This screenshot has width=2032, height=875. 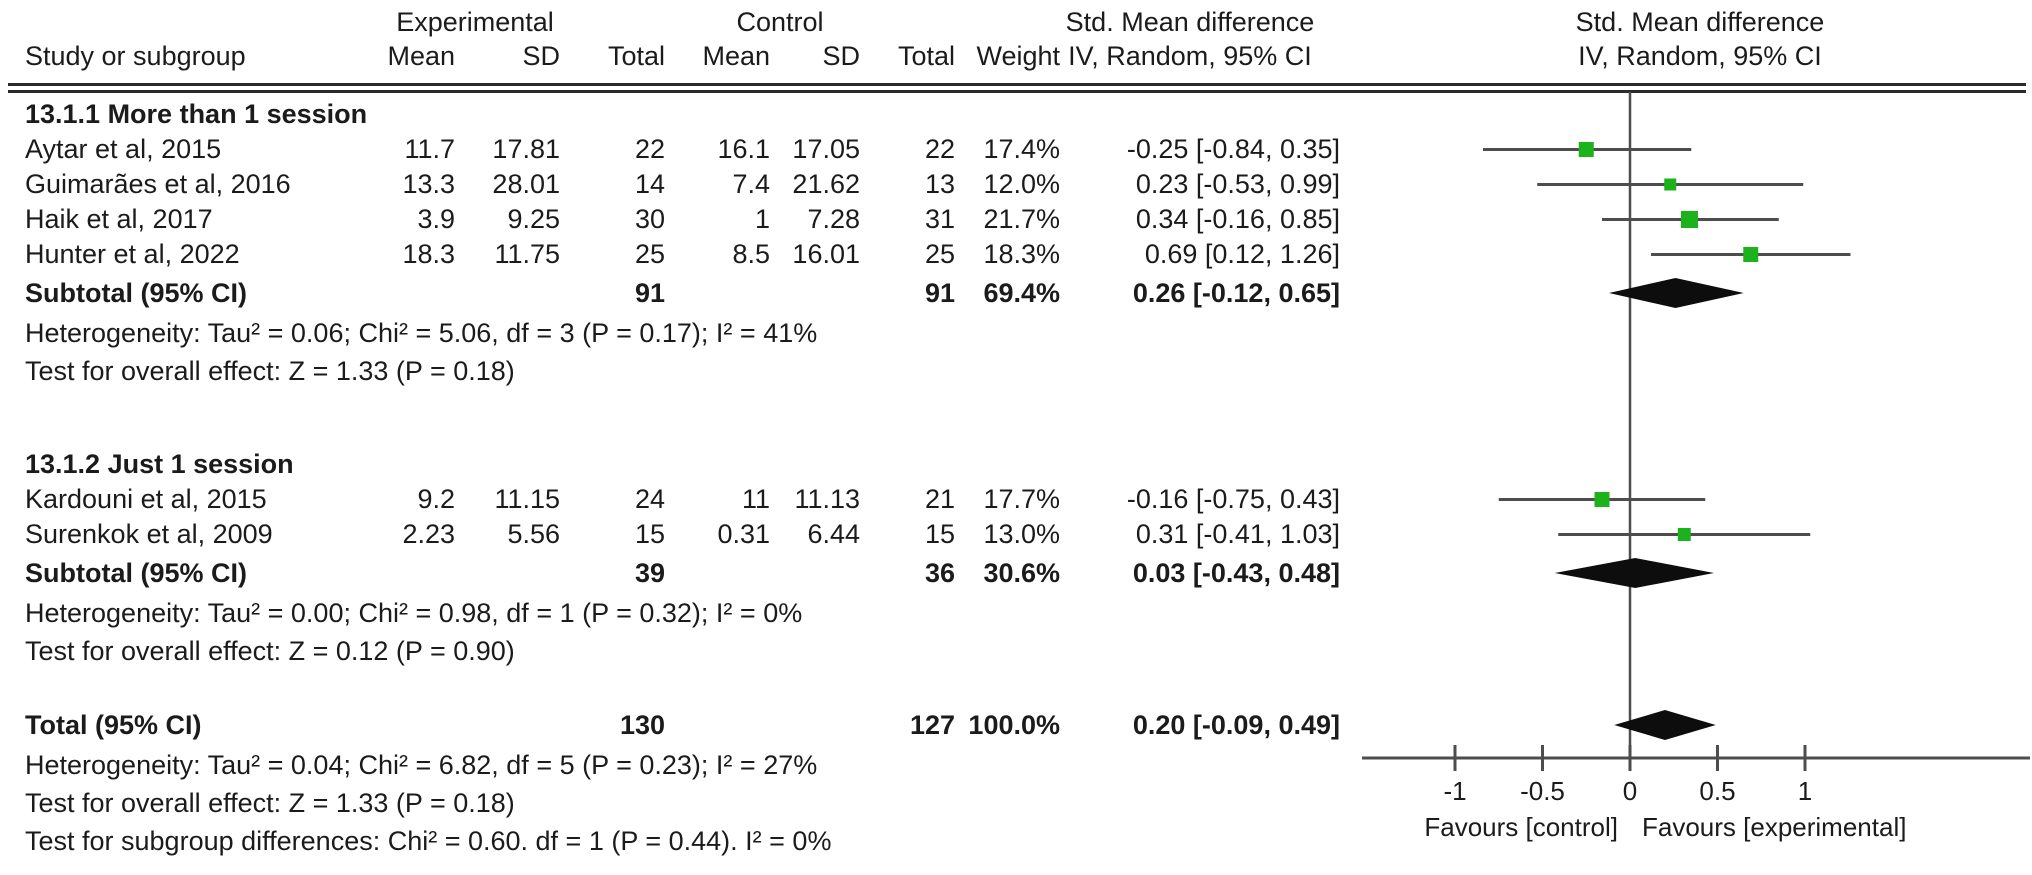 What do you see at coordinates (780, 21) in the screenshot?
I see `group-header-control: Control` at bounding box center [780, 21].